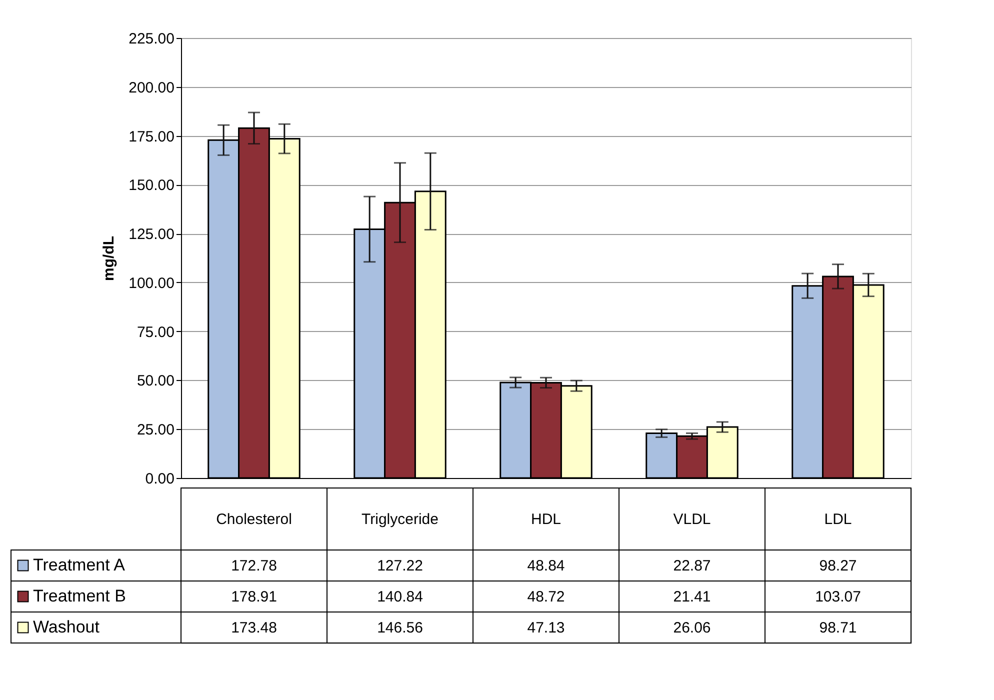 This screenshot has height=700, width=994. What do you see at coordinates (151, 185) in the screenshot?
I see `y-tick-label: 150.00` at bounding box center [151, 185].